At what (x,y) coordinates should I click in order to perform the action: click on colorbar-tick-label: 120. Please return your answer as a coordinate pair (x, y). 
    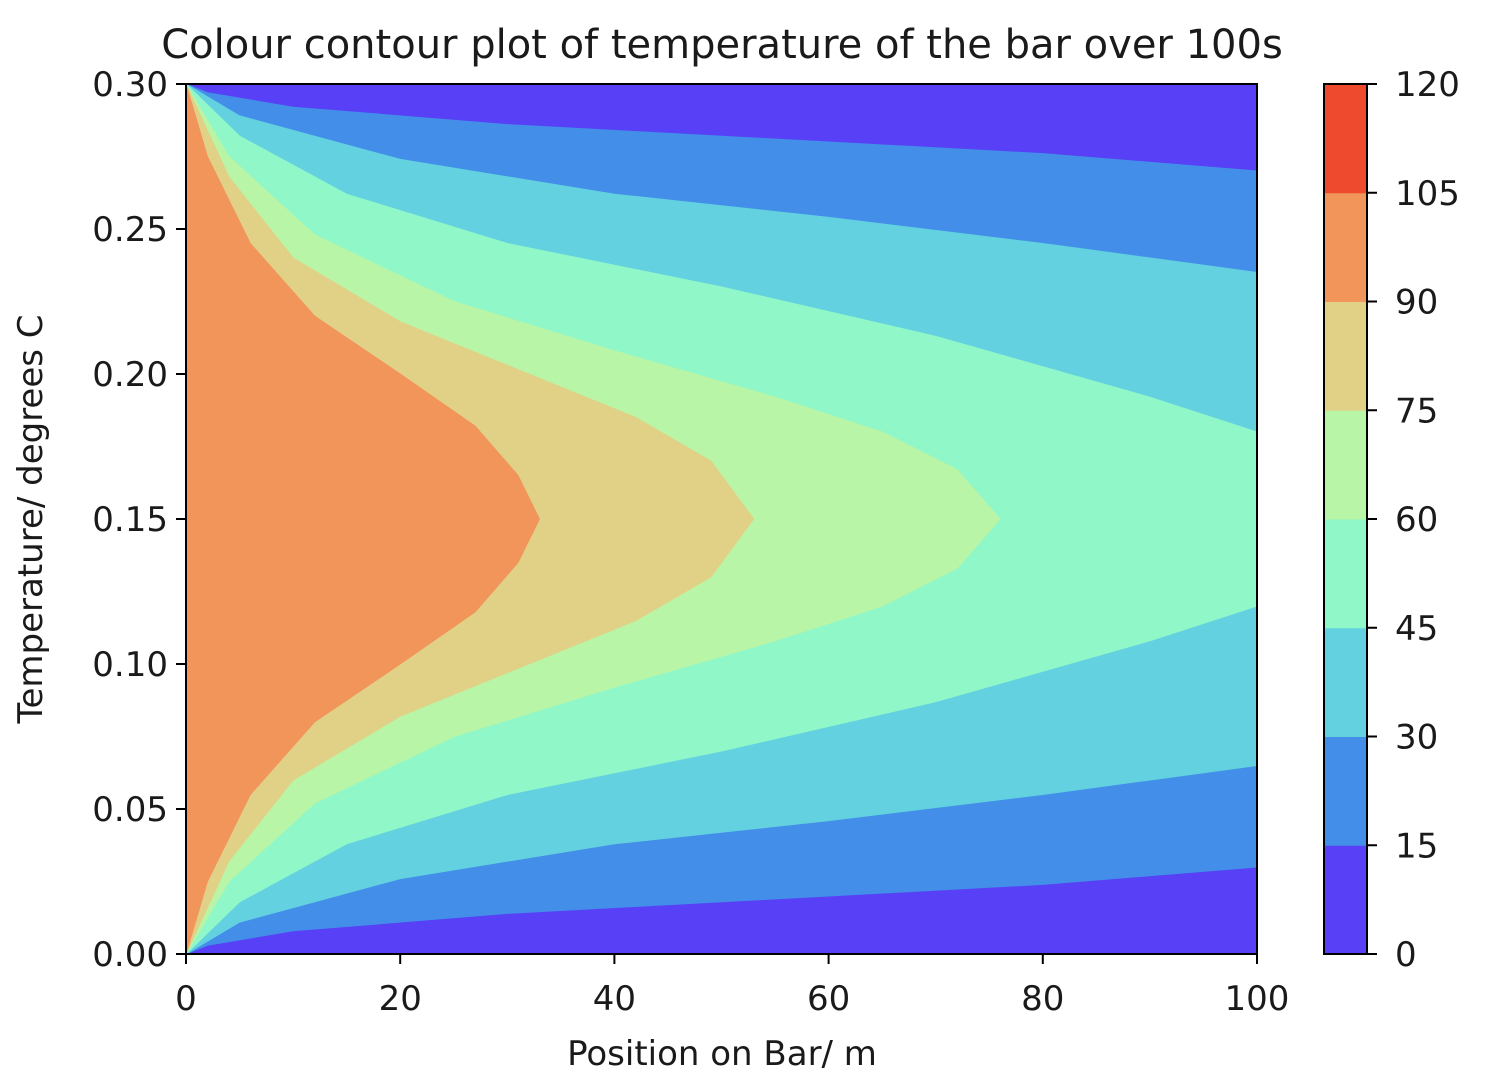
    Looking at the image, I should click on (1427, 85).